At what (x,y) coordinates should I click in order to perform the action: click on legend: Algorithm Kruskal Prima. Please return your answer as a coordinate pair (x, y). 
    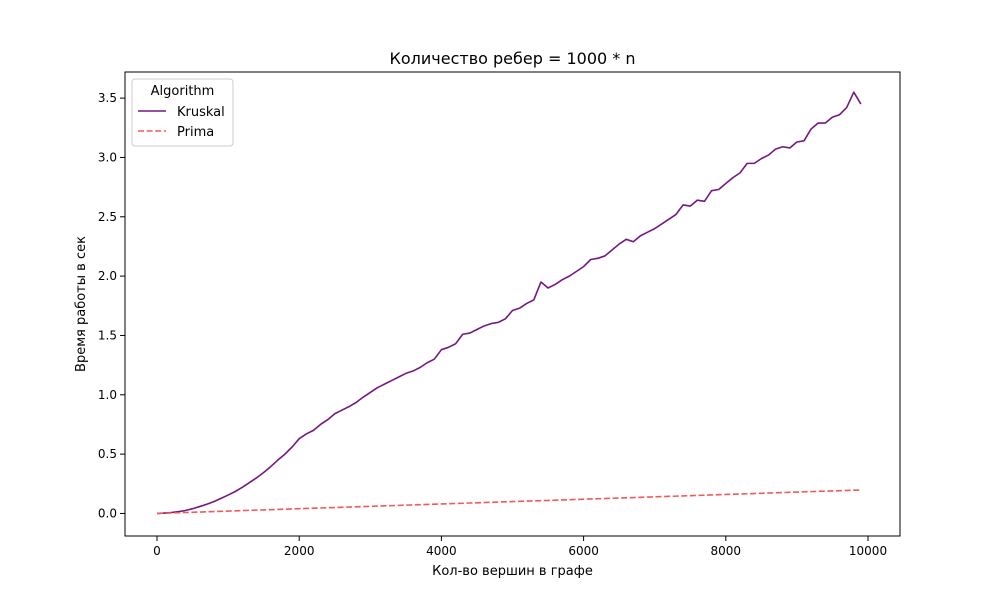
    Looking at the image, I should click on (182, 112).